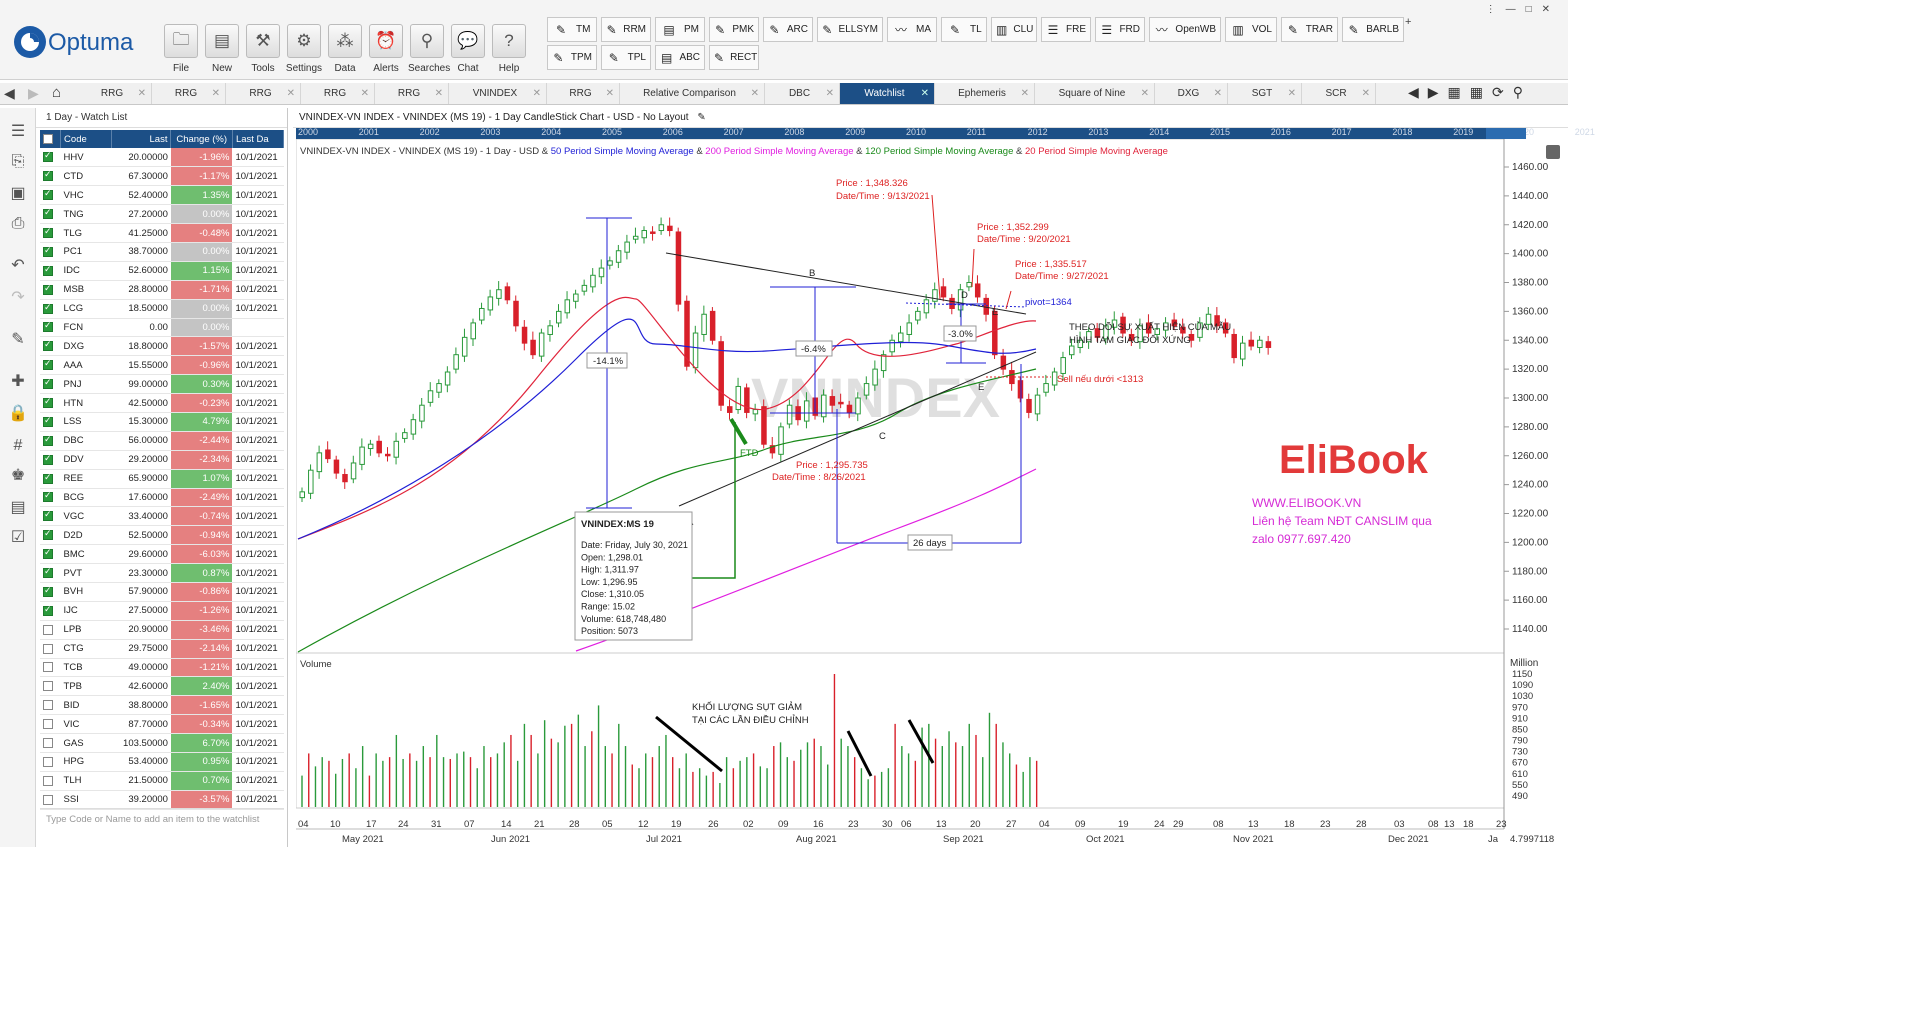 The height and width of the screenshot is (1035, 1914). What do you see at coordinates (18, 445) in the screenshot?
I see `grid-icon: #` at bounding box center [18, 445].